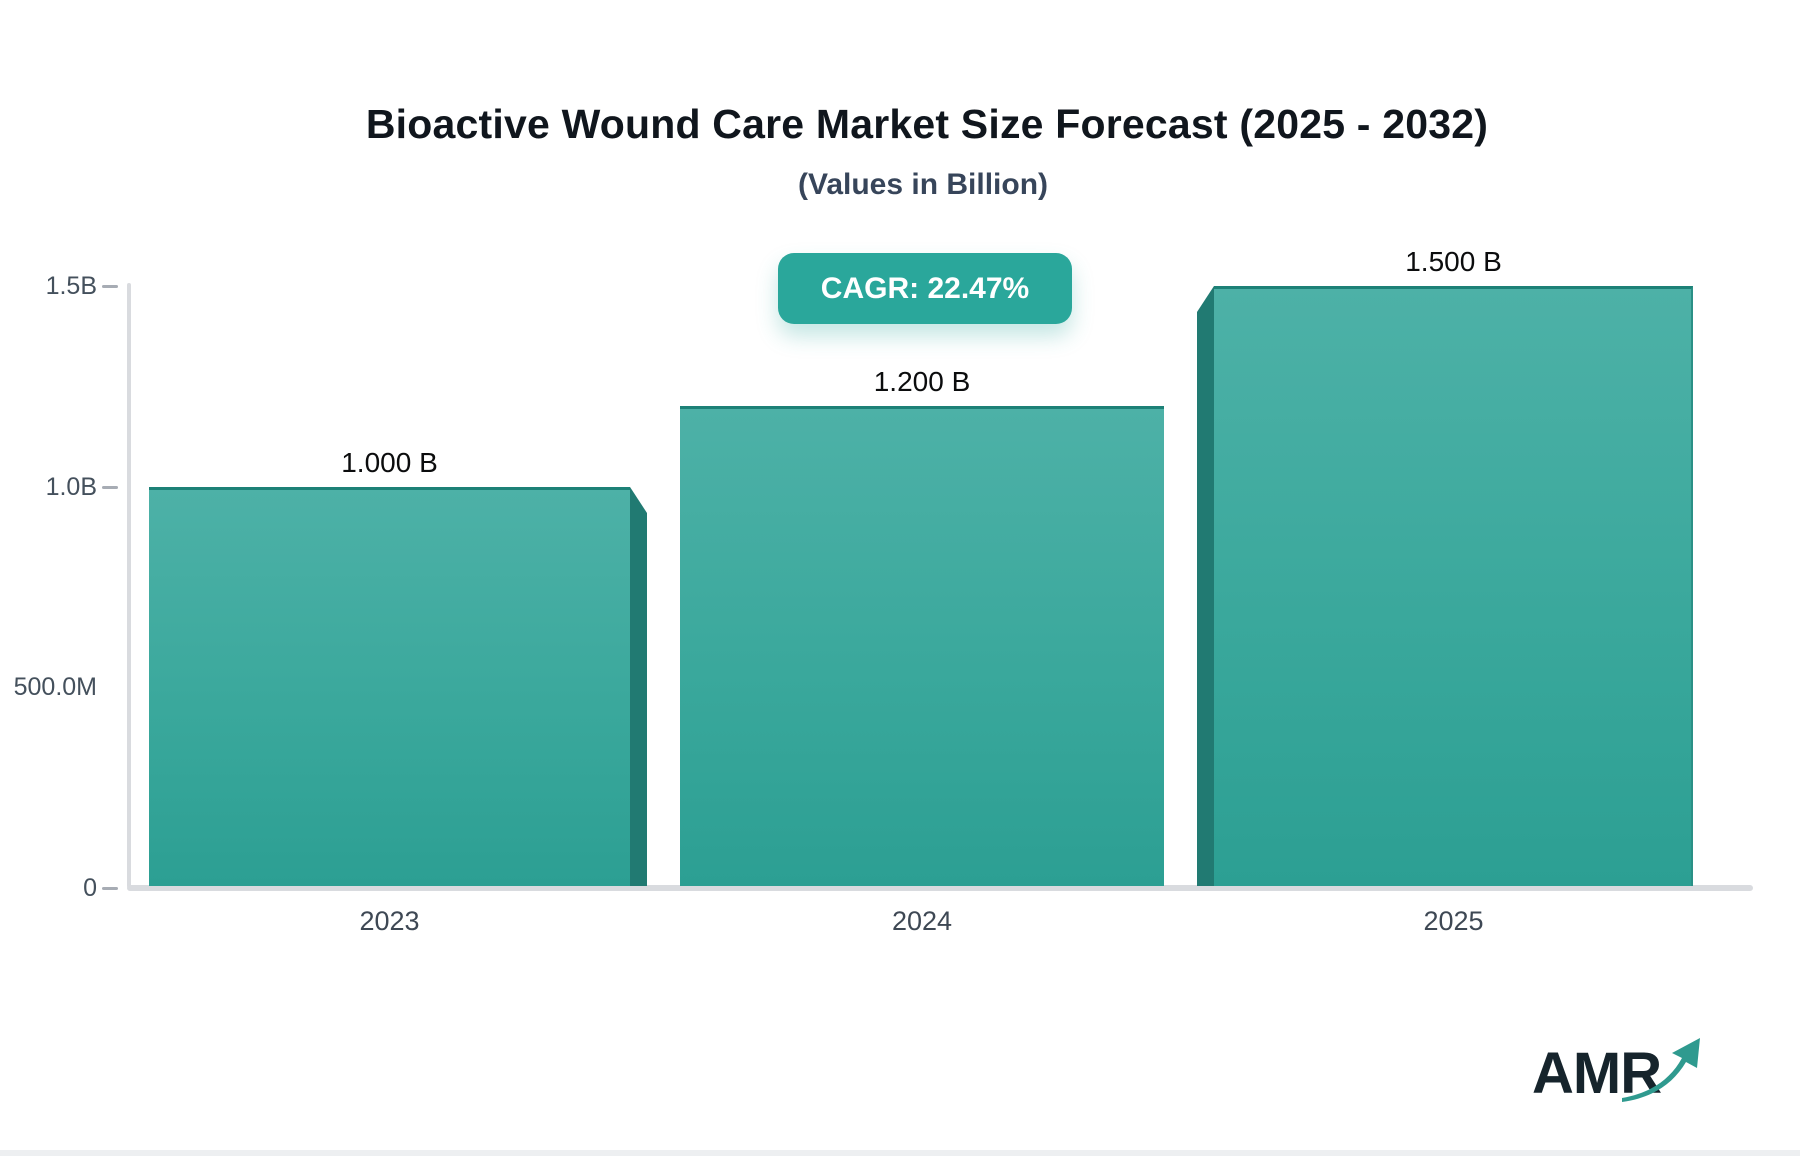  I want to click on bar-3d-side-2023, so click(638, 686).